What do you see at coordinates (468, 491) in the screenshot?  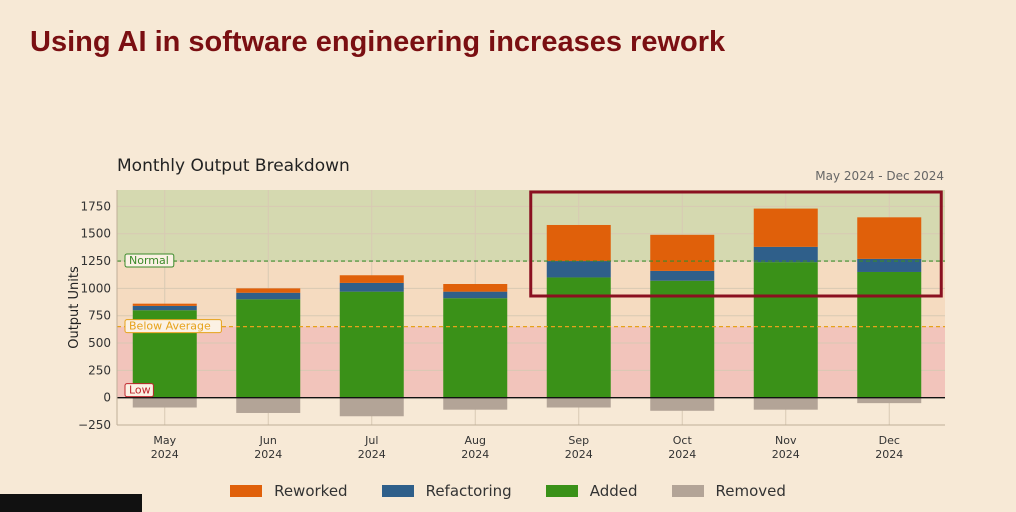 I see `legend-label: Refactoring` at bounding box center [468, 491].